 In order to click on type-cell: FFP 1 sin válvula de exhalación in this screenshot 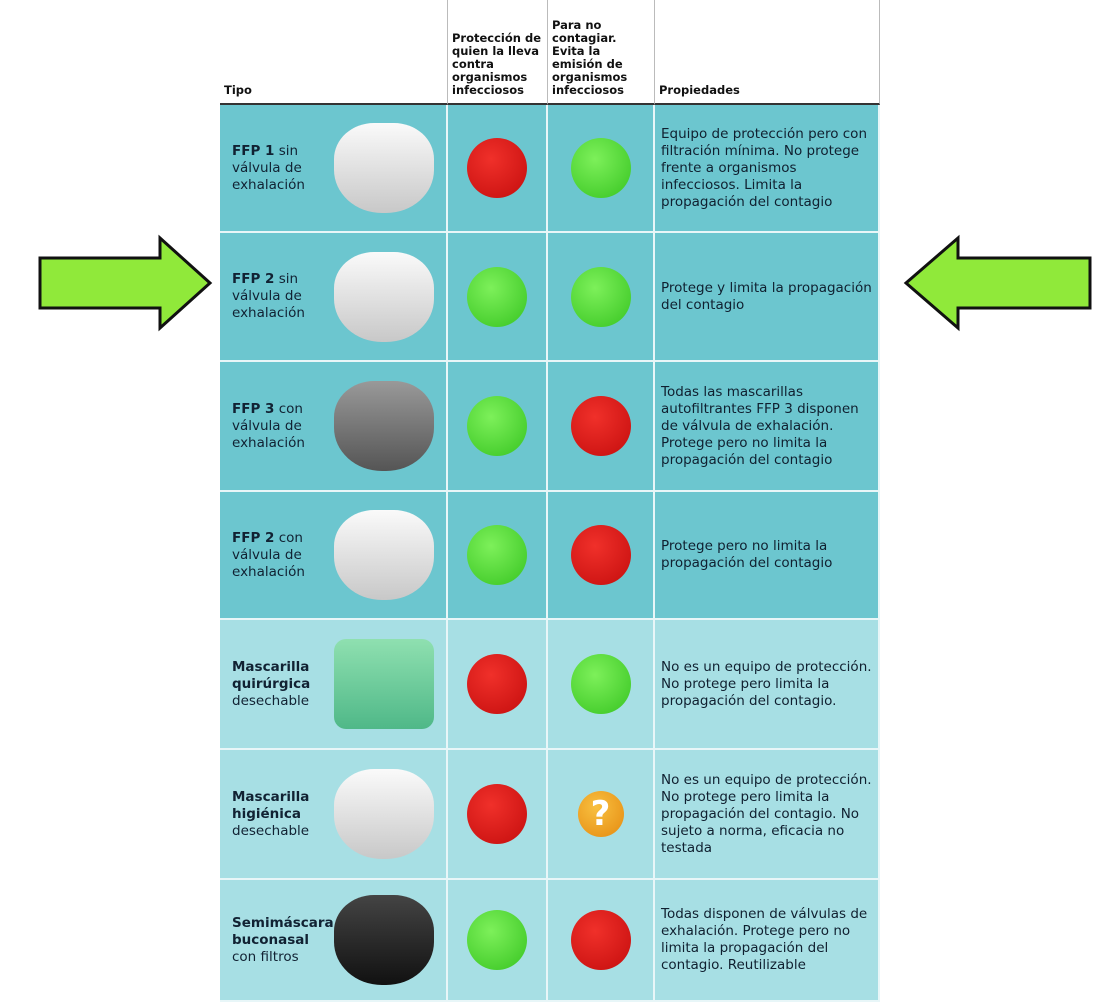, I will do `click(334, 169)`.